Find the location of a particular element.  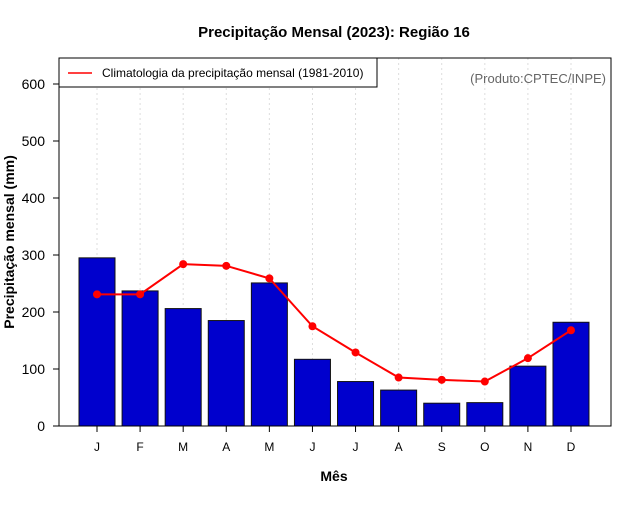

chart-title: Precipitação Mensal (2023): Região 16 is located at coordinates (334, 32).